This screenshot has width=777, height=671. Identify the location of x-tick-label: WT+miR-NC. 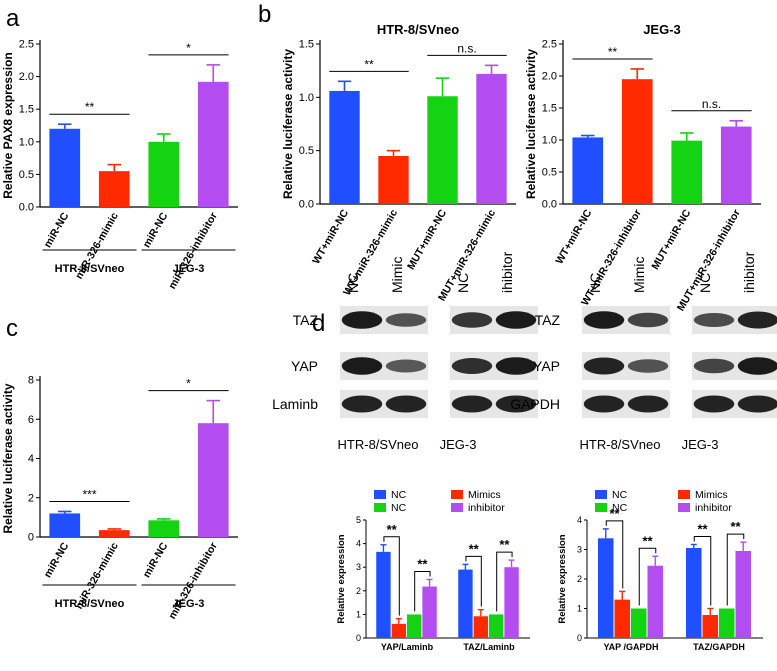
(330, 236).